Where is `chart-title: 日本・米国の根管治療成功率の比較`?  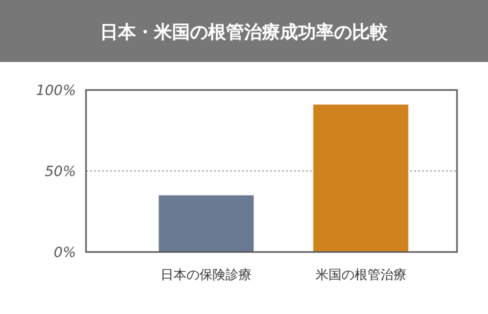
chart-title: 日本・米国の根管治療成功率の比較 is located at coordinates (244, 32).